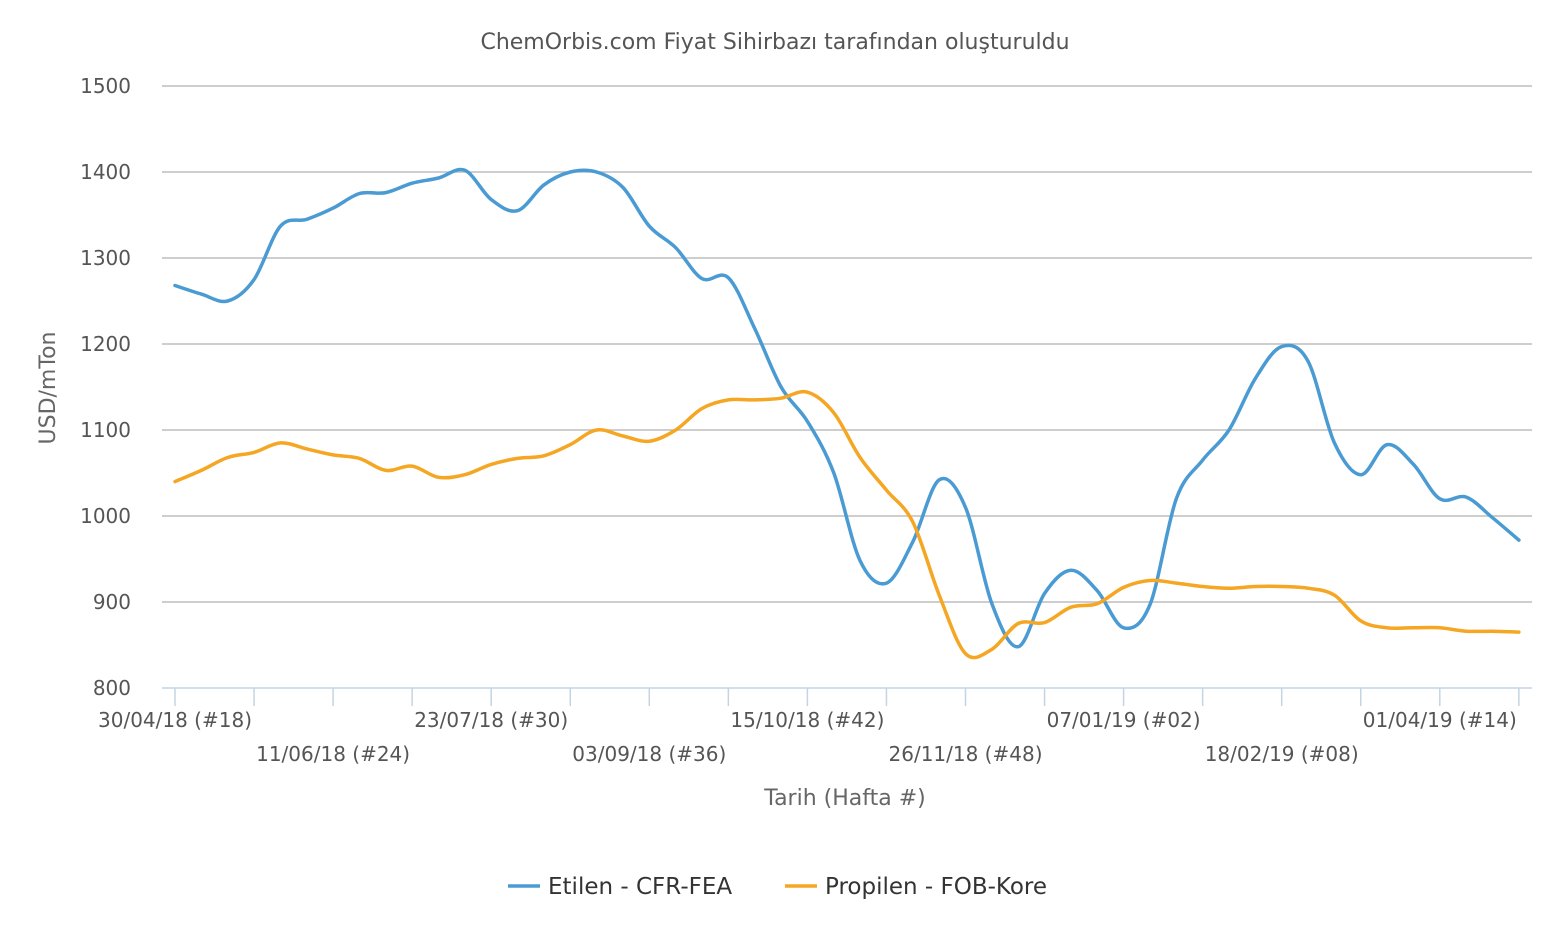 The height and width of the screenshot is (930, 1552). What do you see at coordinates (175, 720) in the screenshot?
I see `x-tick-label: 30/04/18 (#18)` at bounding box center [175, 720].